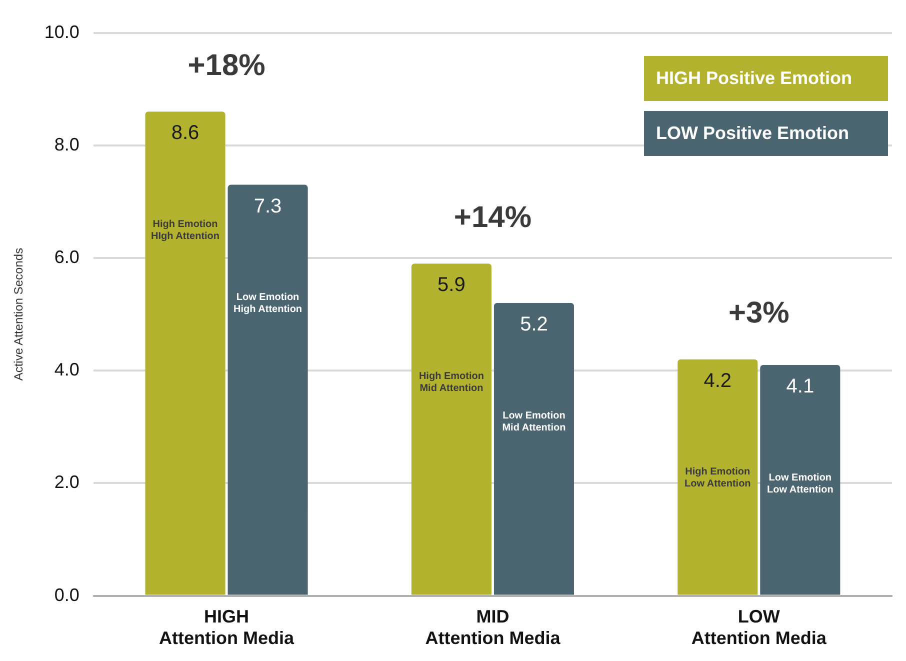 This screenshot has width=906, height=661. What do you see at coordinates (800, 484) in the screenshot?
I see `annotation: Low Emotion Low Attention` at bounding box center [800, 484].